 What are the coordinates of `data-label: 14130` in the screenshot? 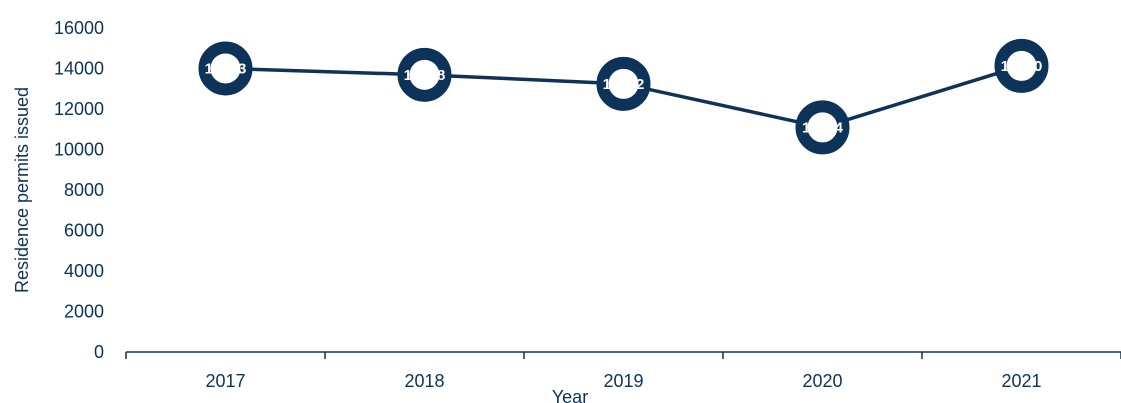 It's located at (1022, 66).